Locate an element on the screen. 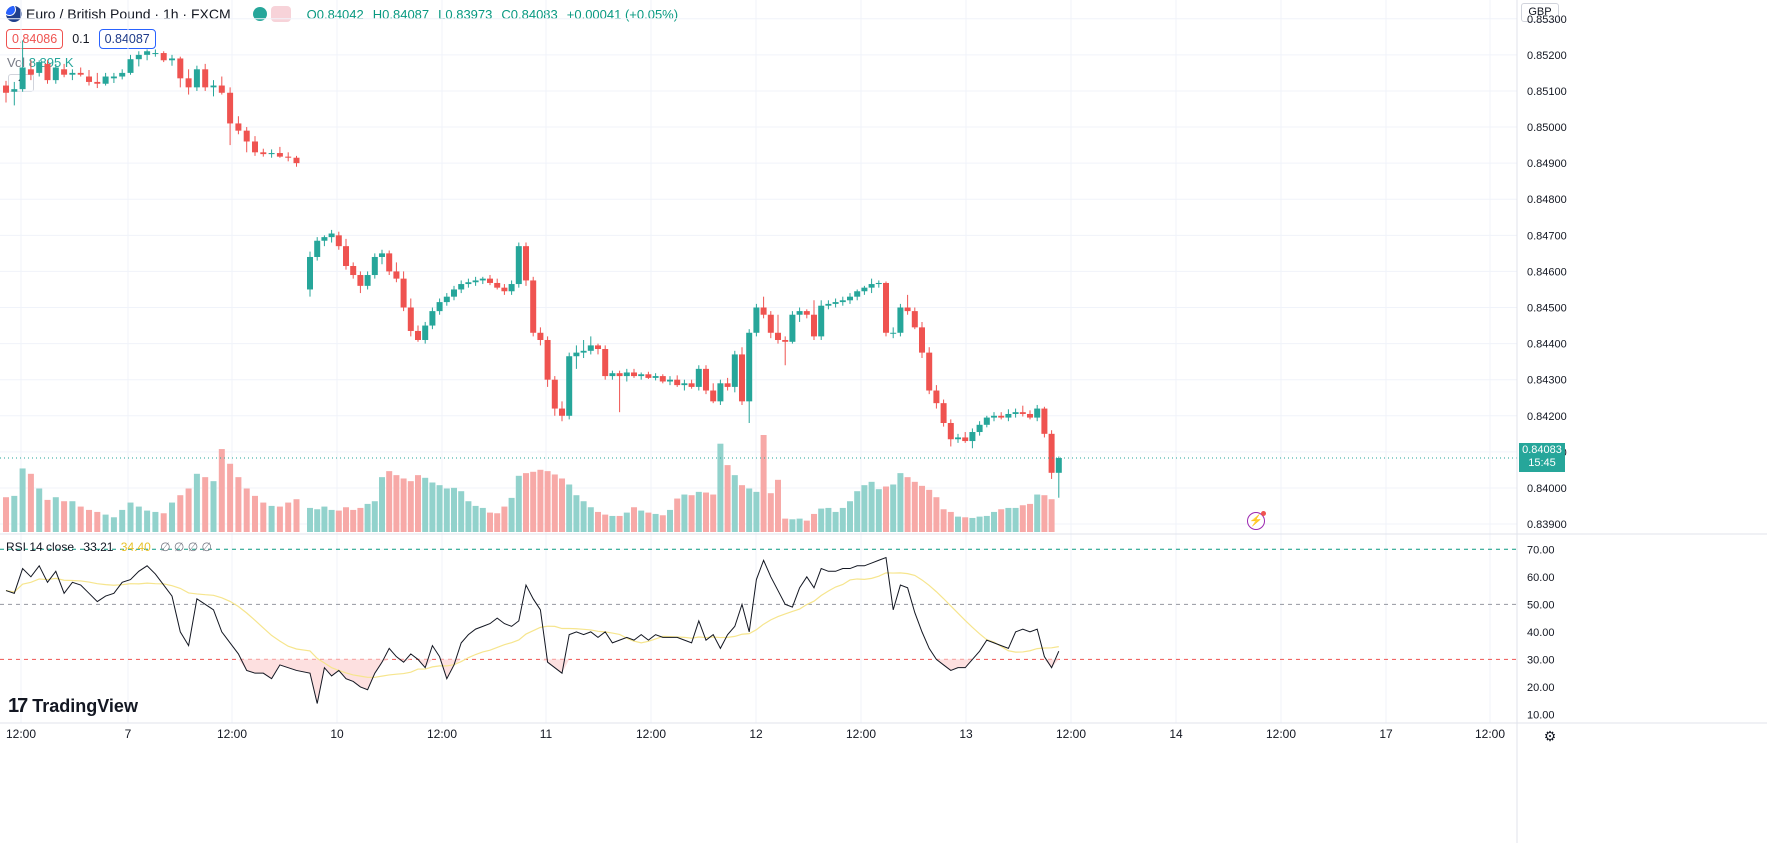 The height and width of the screenshot is (843, 1767). rsi-tick-label: 40.00 is located at coordinates (1541, 633).